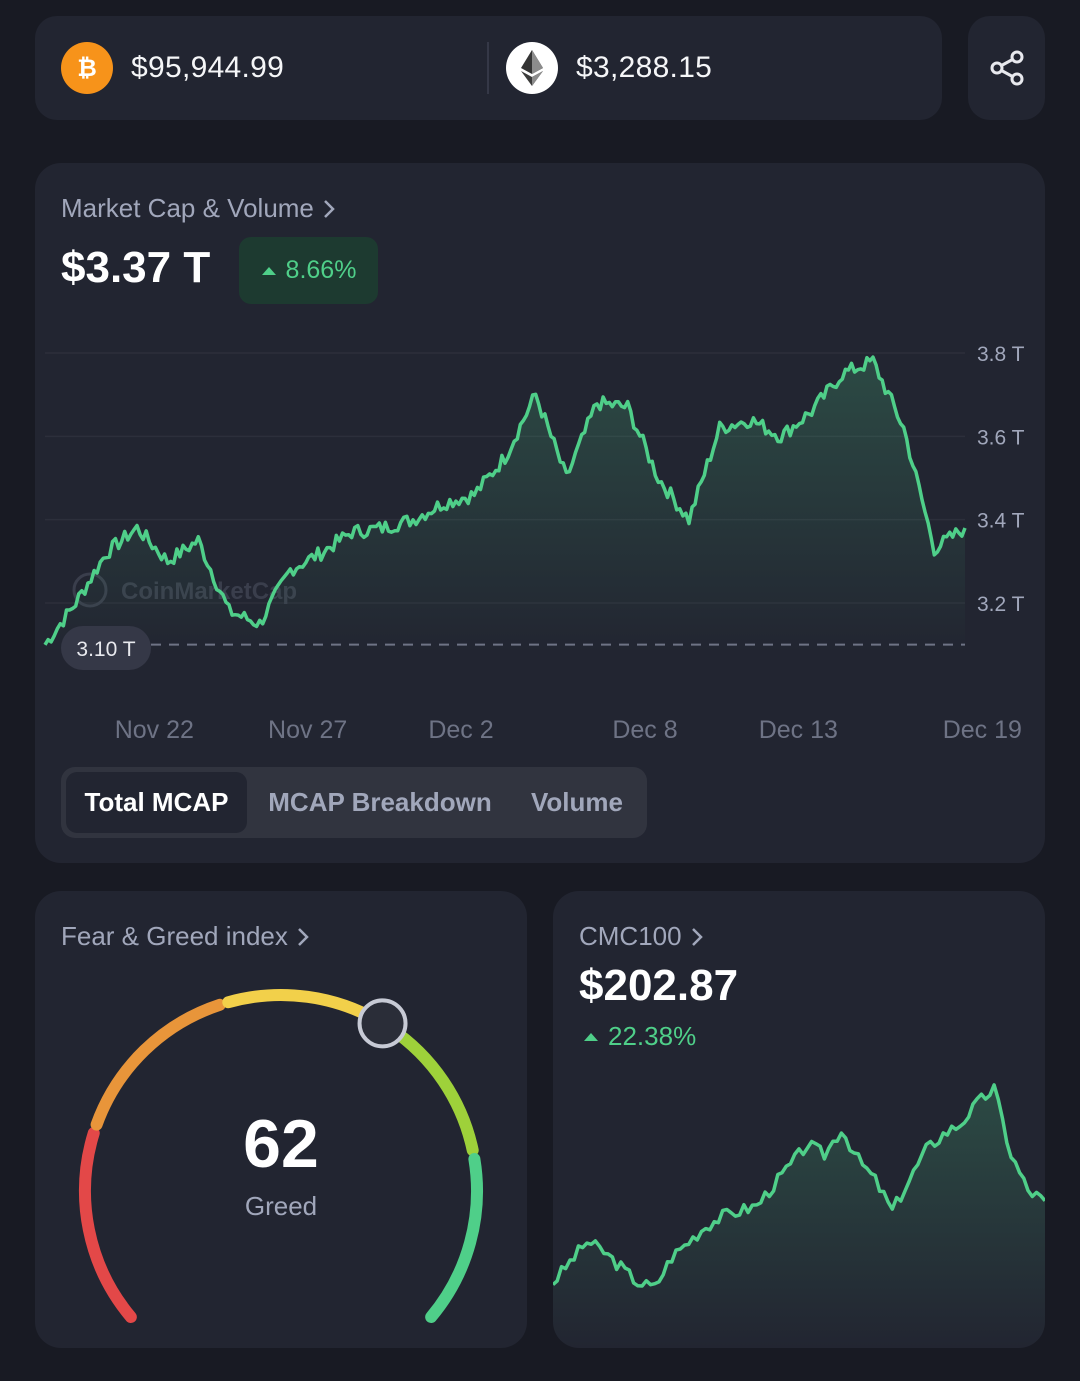  Describe the element at coordinates (156, 802) in the screenshot. I see `tab-total-mcap: Total MCAP` at that location.